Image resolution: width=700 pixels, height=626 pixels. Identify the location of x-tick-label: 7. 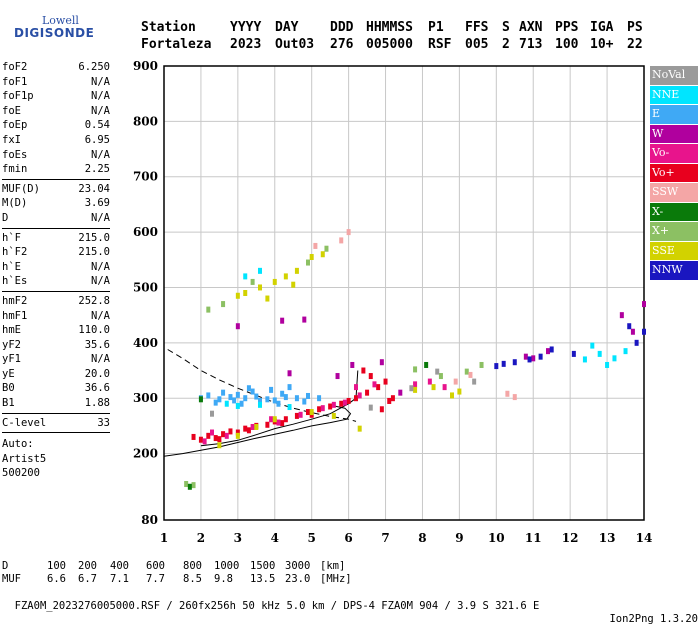
(385, 538).